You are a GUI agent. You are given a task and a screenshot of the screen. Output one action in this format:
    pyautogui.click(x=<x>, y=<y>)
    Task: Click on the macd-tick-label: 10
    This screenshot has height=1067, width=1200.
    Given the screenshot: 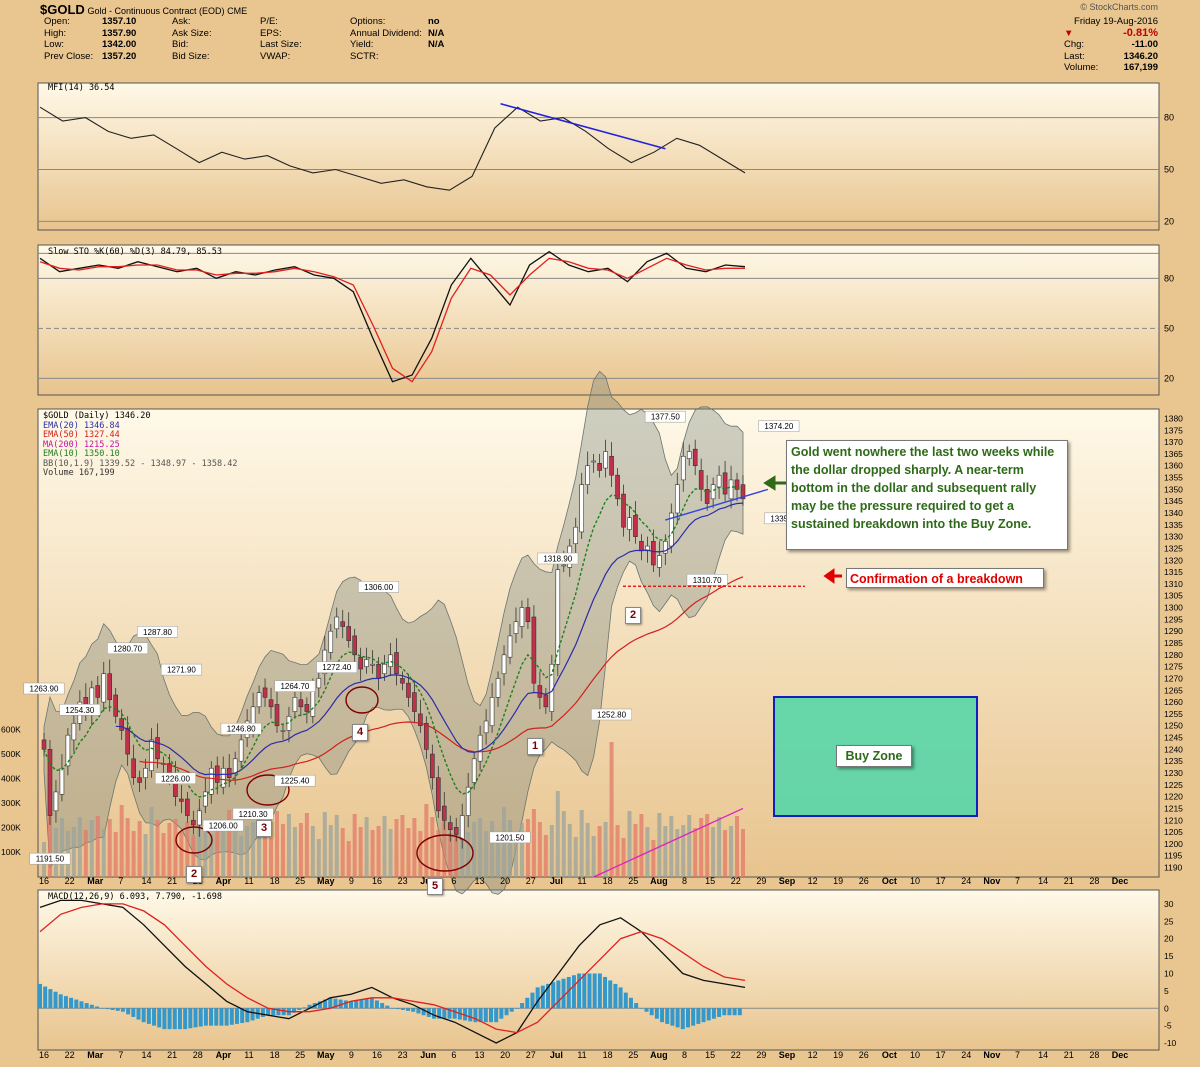 What is the action you would take?
    pyautogui.click(x=1169, y=973)
    